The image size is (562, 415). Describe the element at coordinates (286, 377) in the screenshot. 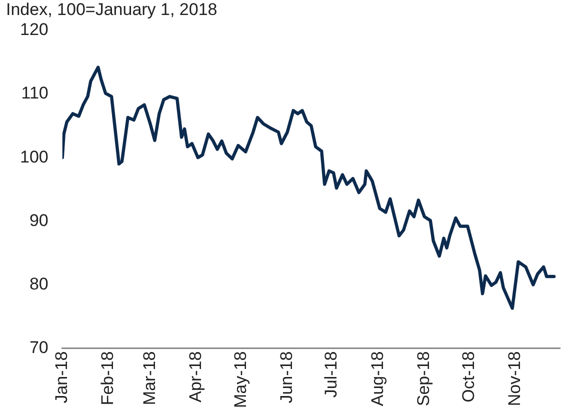

I see `x-tick-label: Jun-18` at that location.